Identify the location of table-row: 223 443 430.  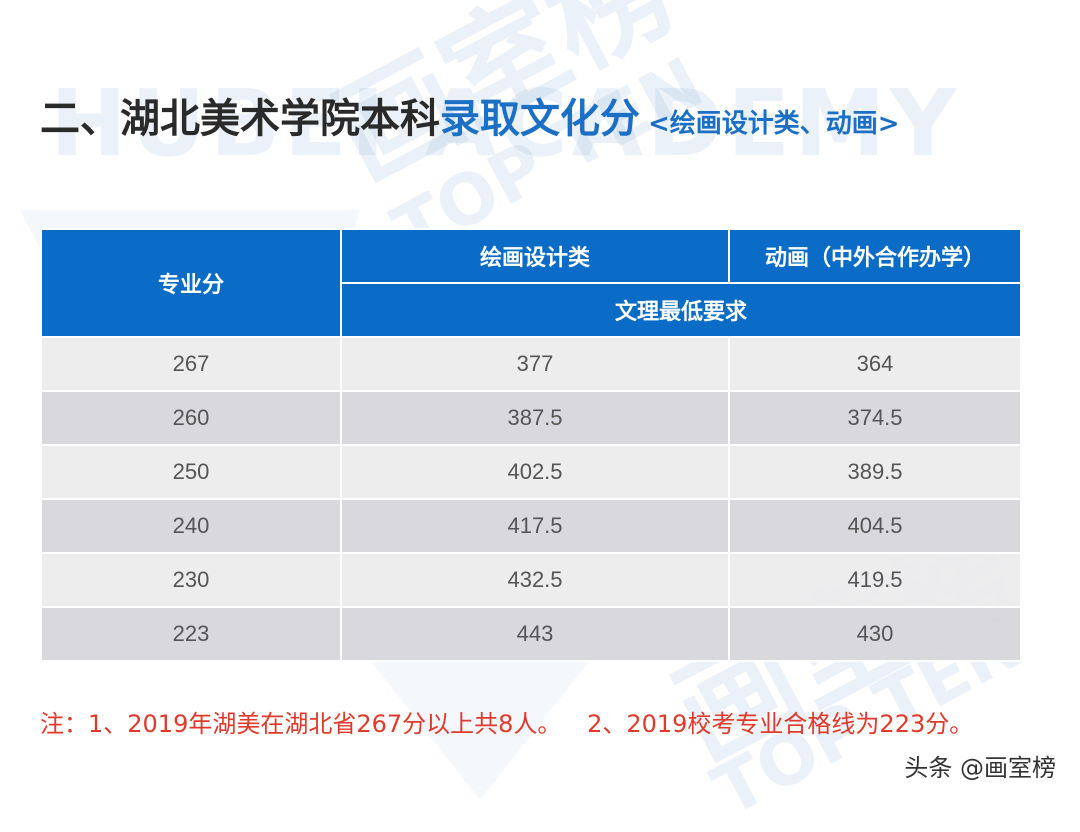
(531, 634).